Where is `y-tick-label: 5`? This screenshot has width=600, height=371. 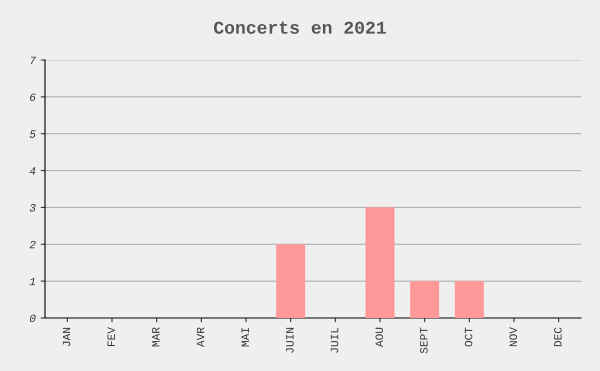
y-tick-label: 5 is located at coordinates (33, 134).